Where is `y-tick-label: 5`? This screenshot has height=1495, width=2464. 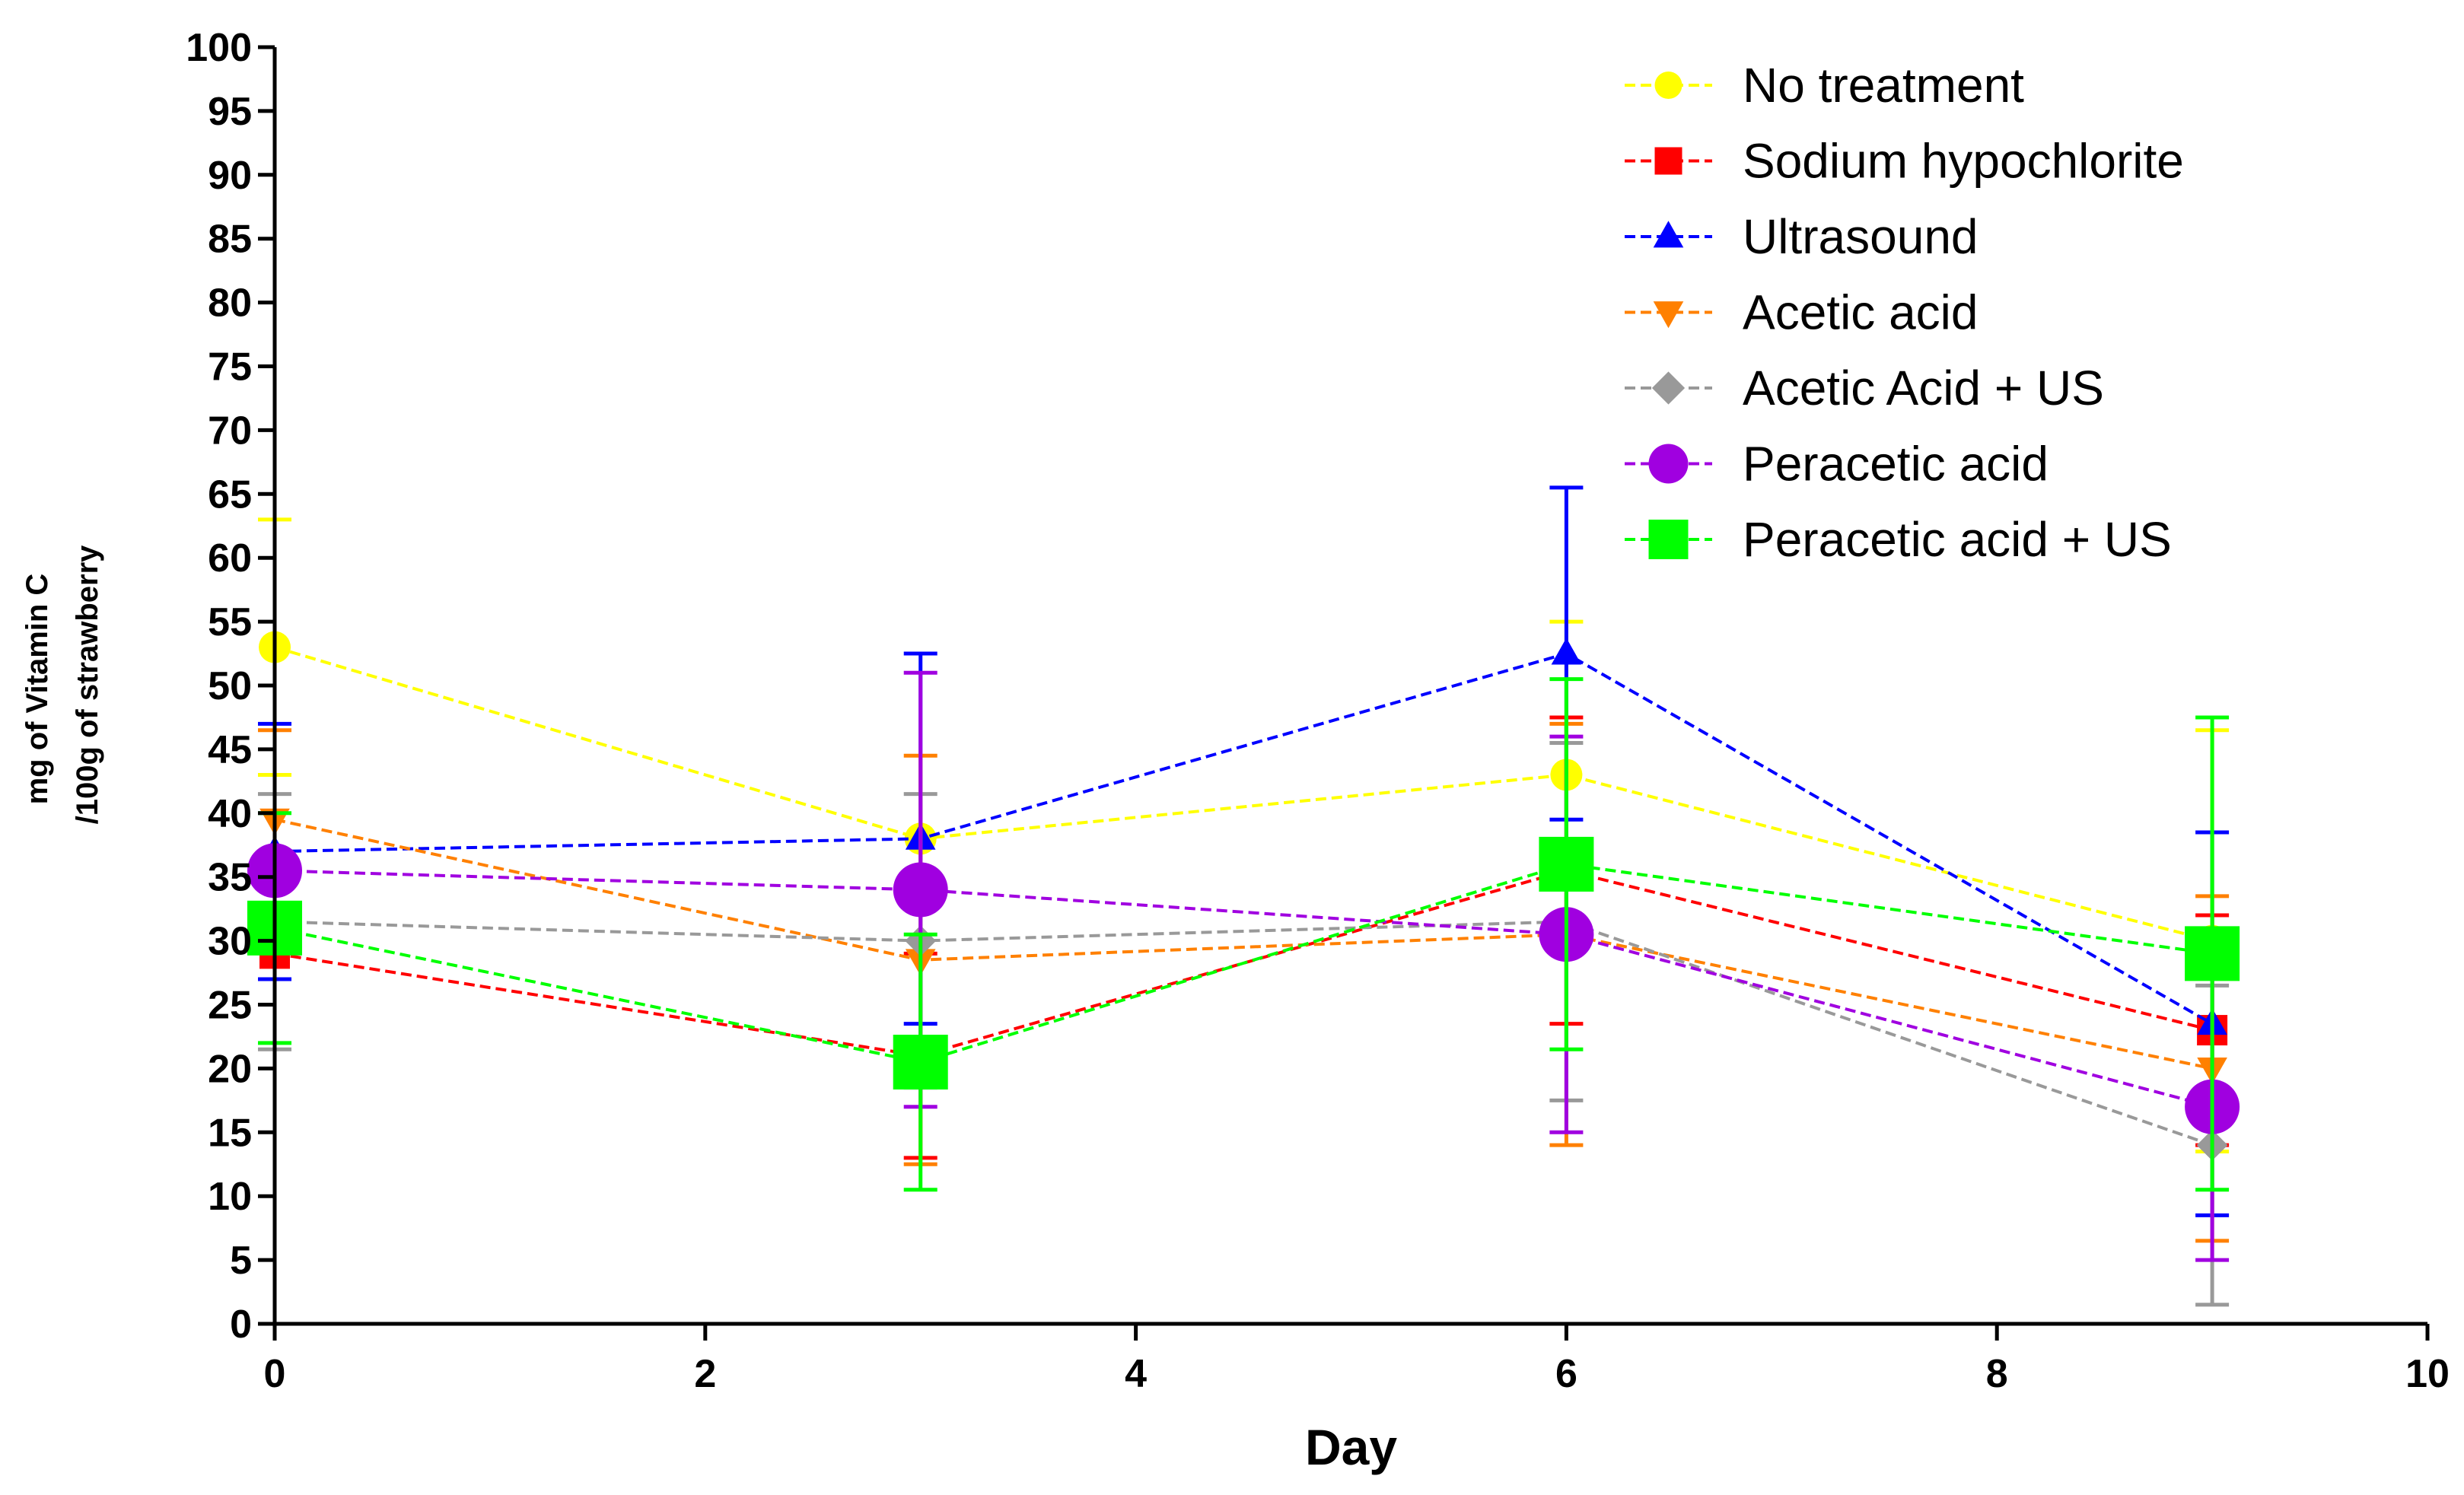
y-tick-label: 5 is located at coordinates (241, 1261).